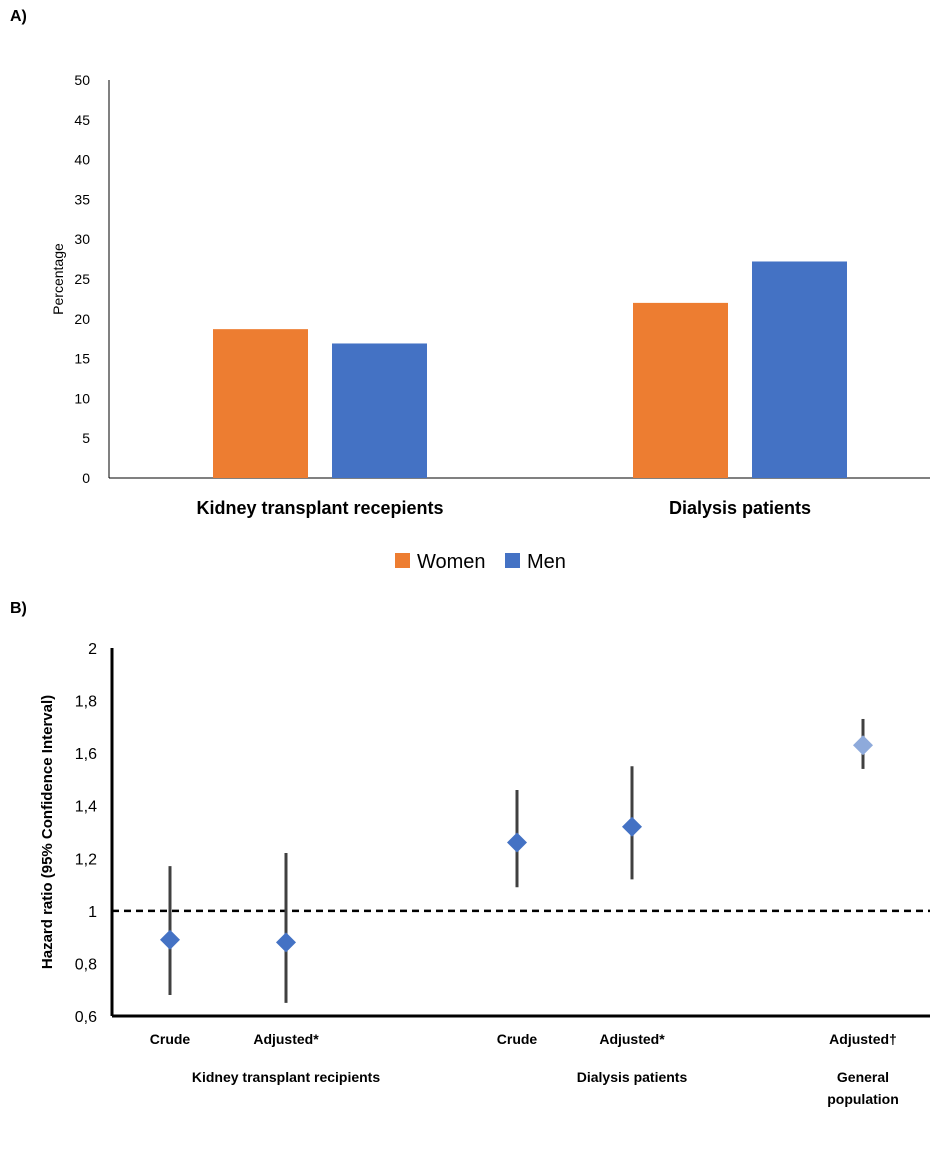 Image resolution: width=939 pixels, height=1176 pixels. I want to click on y-tick-label: 1,2, so click(86, 859).